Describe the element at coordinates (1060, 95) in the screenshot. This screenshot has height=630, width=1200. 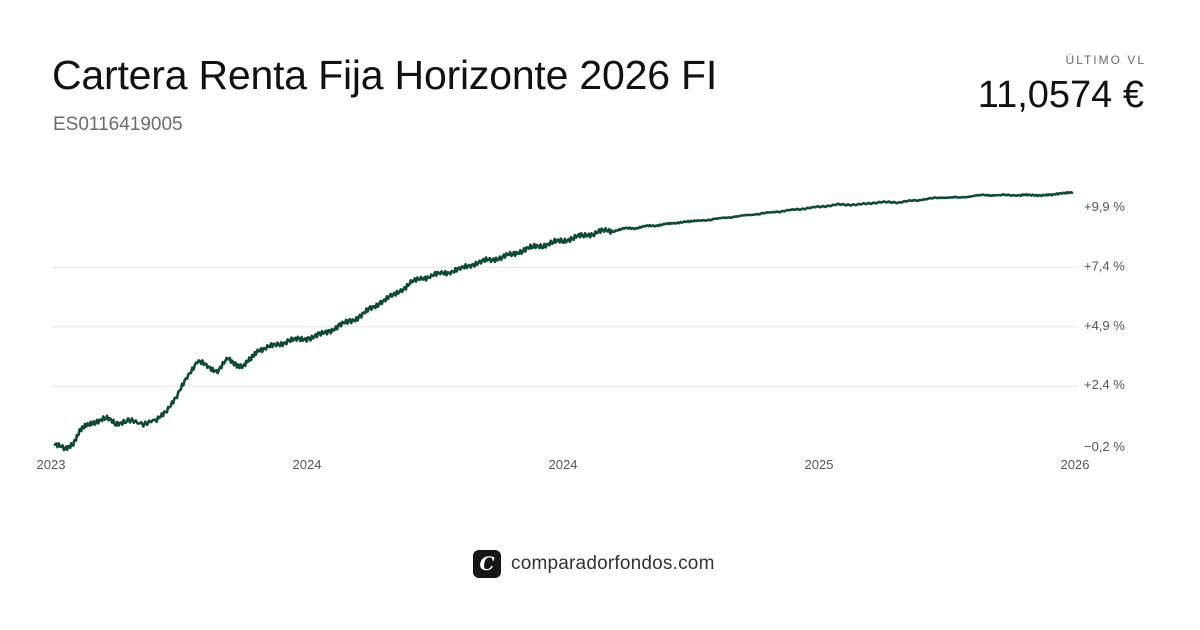
I see `nav-value: 11,0574 €` at that location.